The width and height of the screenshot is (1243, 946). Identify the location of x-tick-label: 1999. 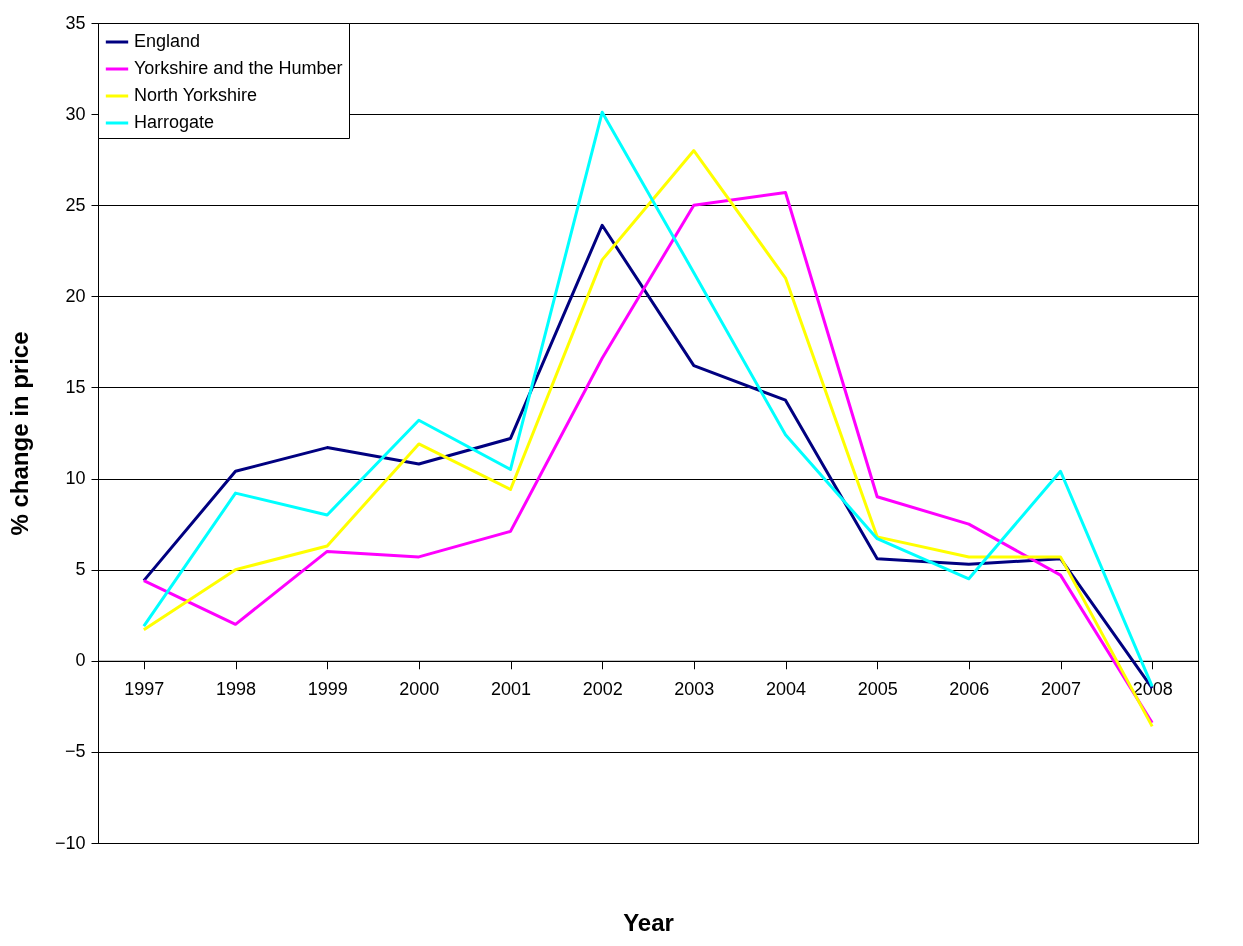
(327, 689).